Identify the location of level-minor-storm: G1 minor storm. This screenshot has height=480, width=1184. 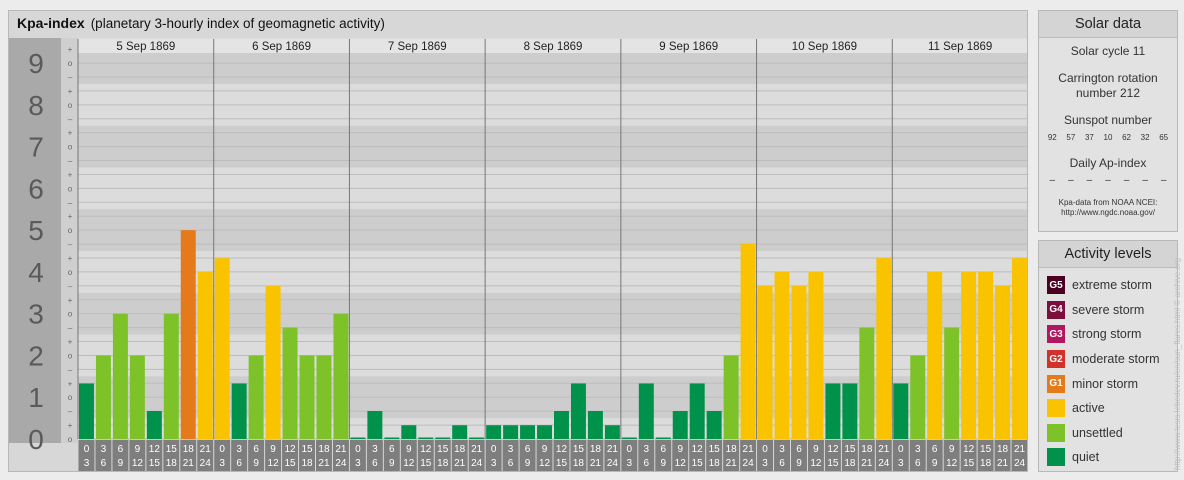
(1108, 383).